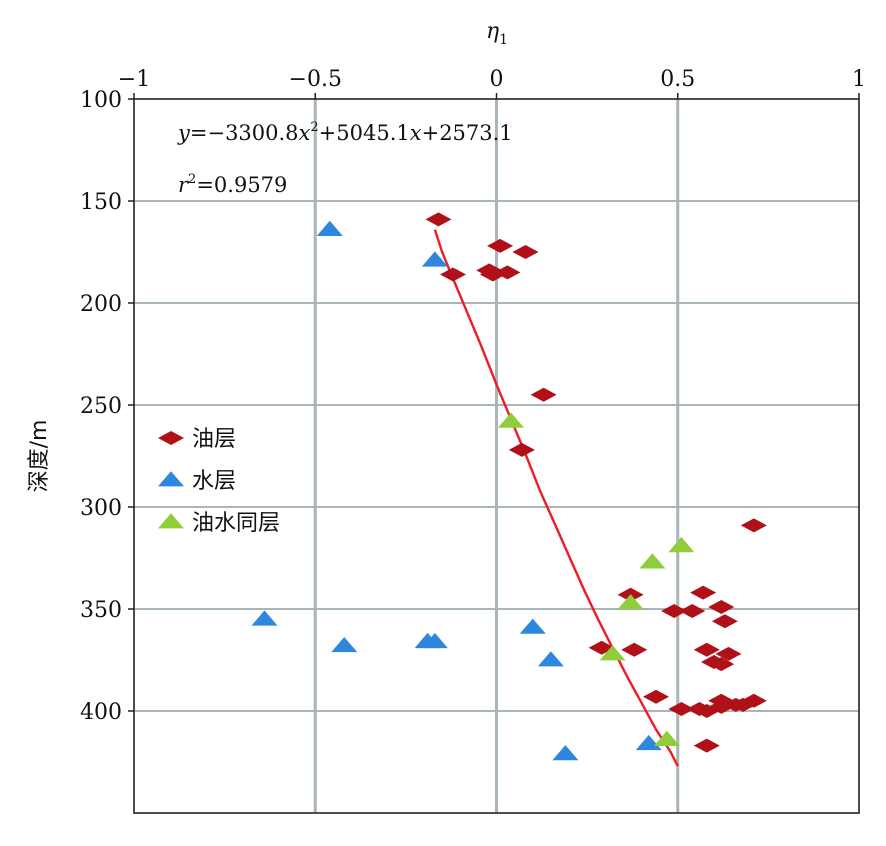 The height and width of the screenshot is (846, 886). I want to click on r-squared-annotation: r2=0.9579, so click(232, 184).